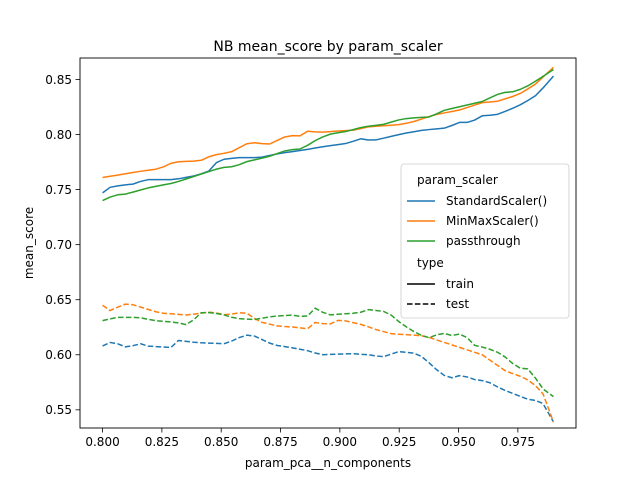 The image size is (640, 480). I want to click on y-axis-label: mean_score, so click(29, 243).